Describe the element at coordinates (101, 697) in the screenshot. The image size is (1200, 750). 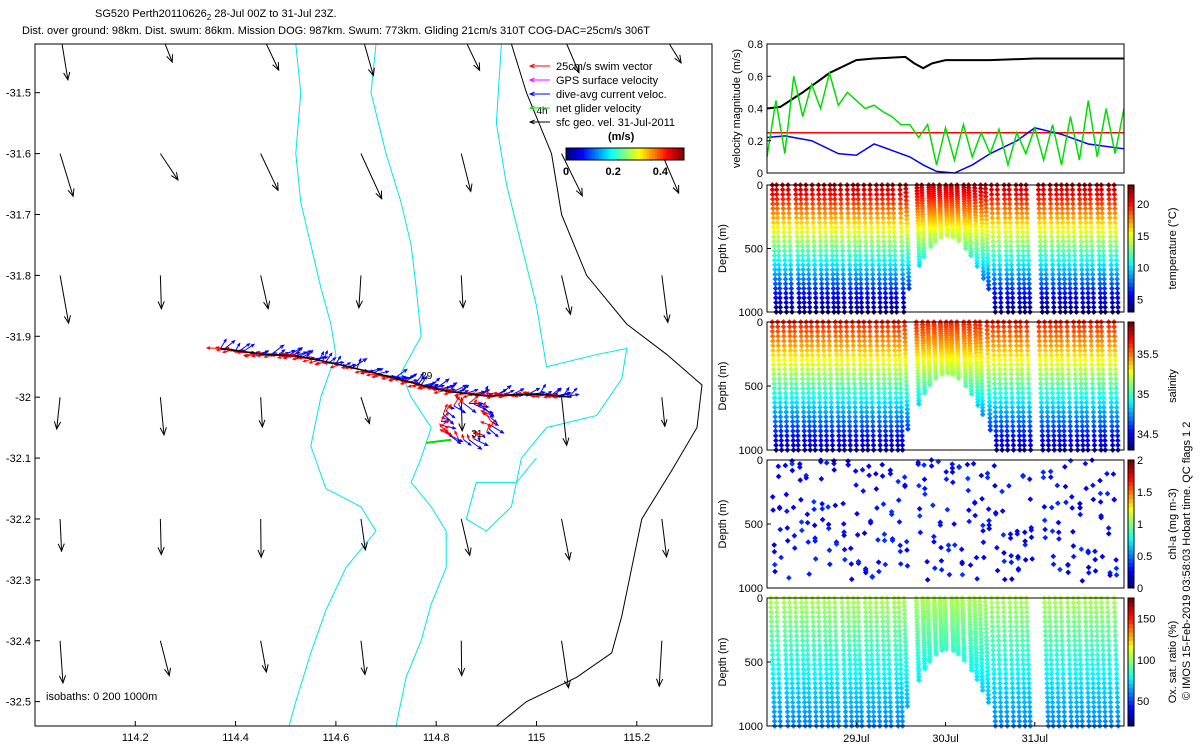
I see `isobath-label: isobaths: 0 200 1000m` at that location.